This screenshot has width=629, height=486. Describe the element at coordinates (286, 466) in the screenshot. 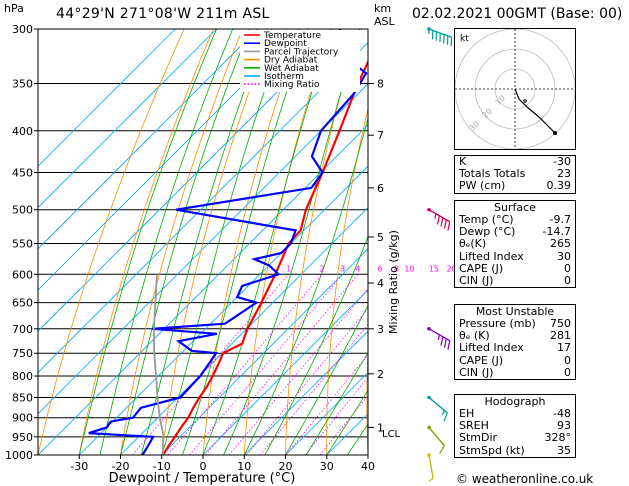

I see `temperature-tick-label: 20` at that location.